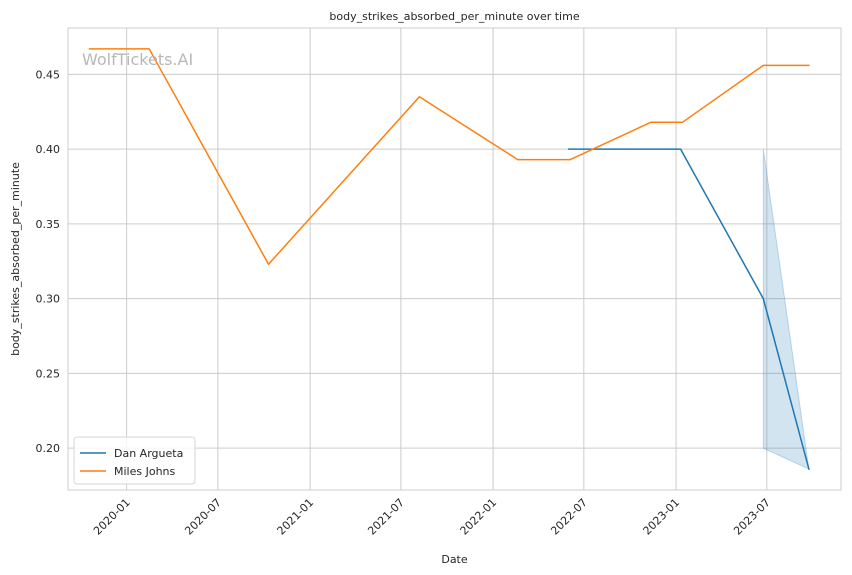 This screenshot has width=852, height=575. Describe the element at coordinates (454, 559) in the screenshot. I see `x-axis-label: Date` at that location.